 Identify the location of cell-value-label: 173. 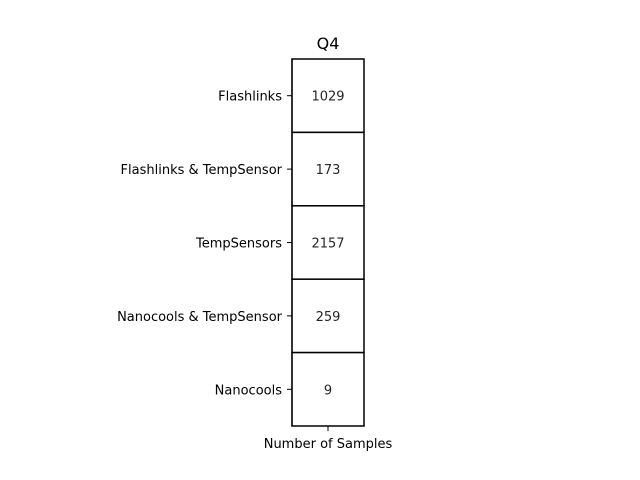
(328, 170).